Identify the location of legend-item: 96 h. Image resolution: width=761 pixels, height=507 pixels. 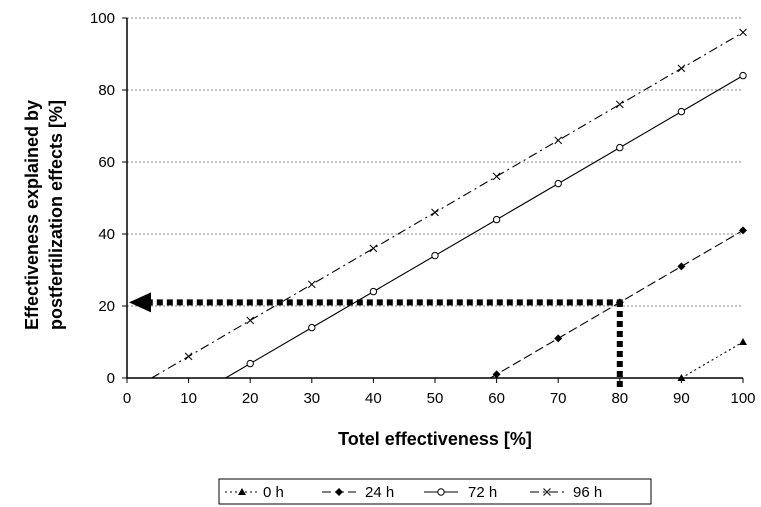
(566, 492).